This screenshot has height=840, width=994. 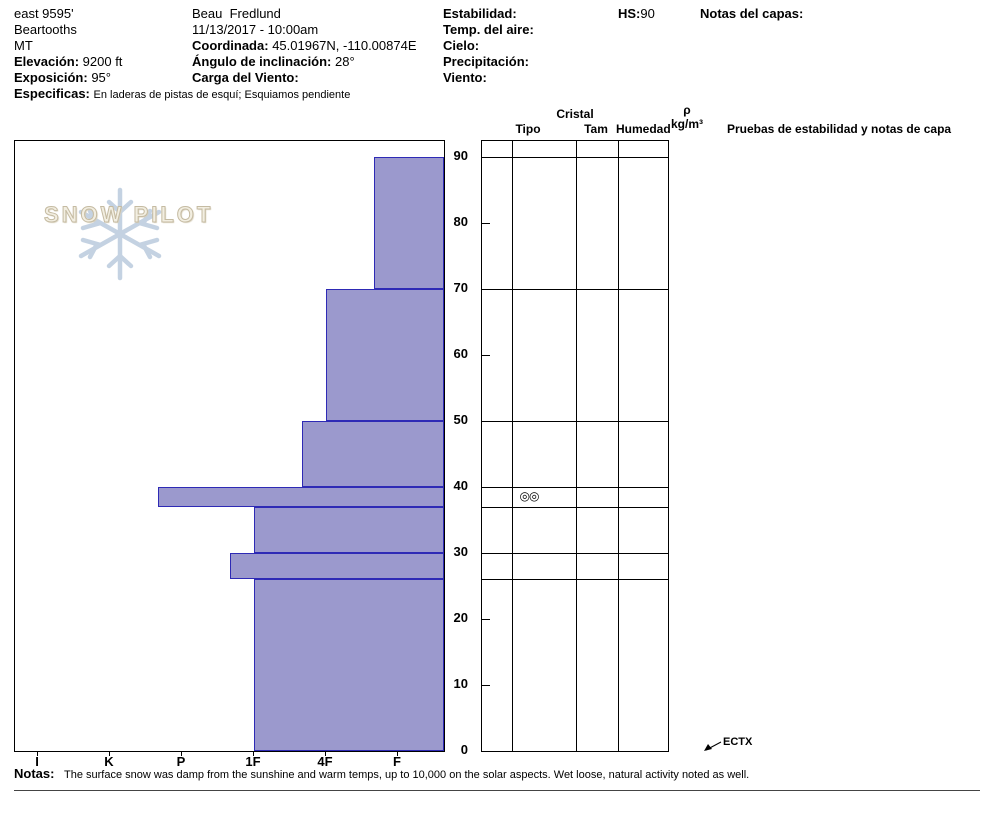 What do you see at coordinates (397, 761) in the screenshot?
I see `hardness-axis-label: F` at bounding box center [397, 761].